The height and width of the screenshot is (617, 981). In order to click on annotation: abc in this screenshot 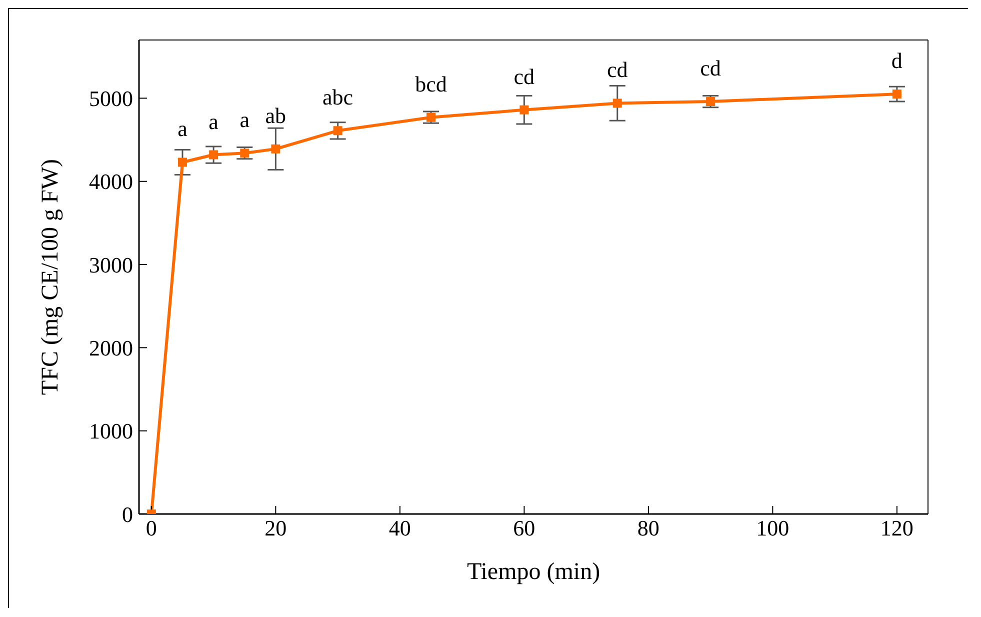, I will do `click(338, 97)`.